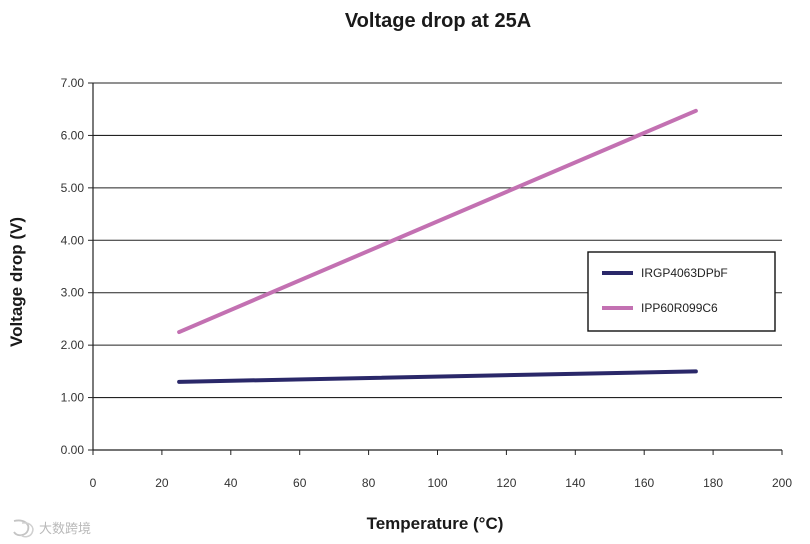 The width and height of the screenshot is (810, 544). Describe the element at coordinates (300, 483) in the screenshot. I see `x-tick-label-3: 60` at that location.